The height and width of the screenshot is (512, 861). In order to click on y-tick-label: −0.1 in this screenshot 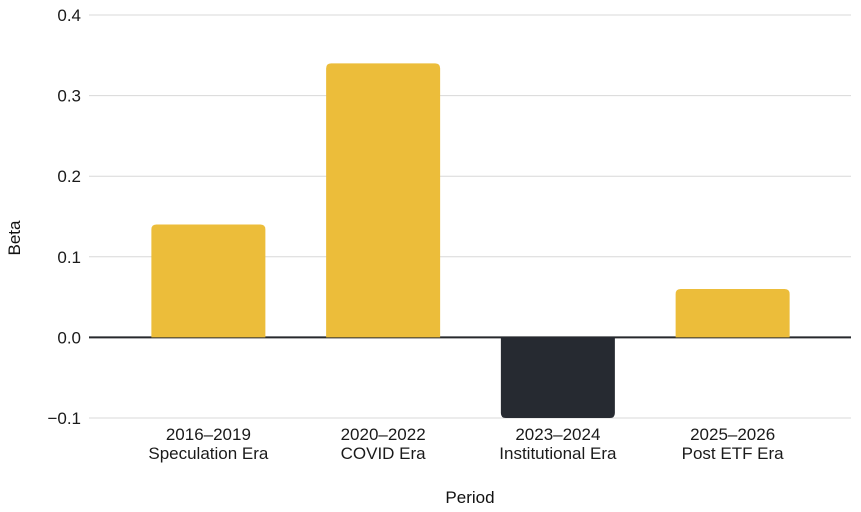, I will do `click(64, 418)`.